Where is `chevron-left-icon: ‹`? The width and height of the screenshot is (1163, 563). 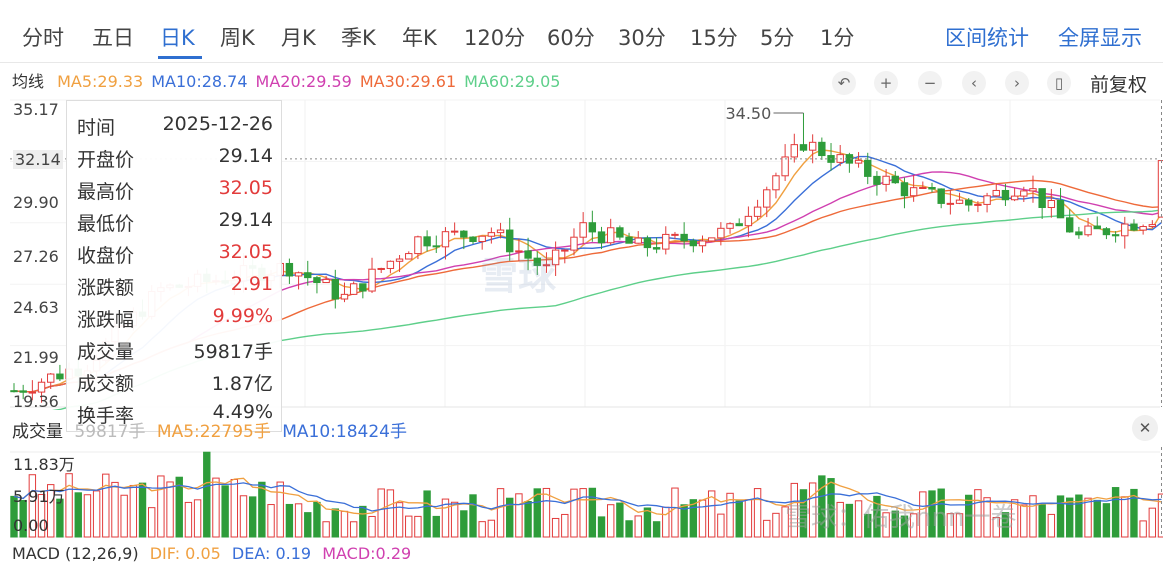
chevron-left-icon: ‹ is located at coordinates (974, 83).